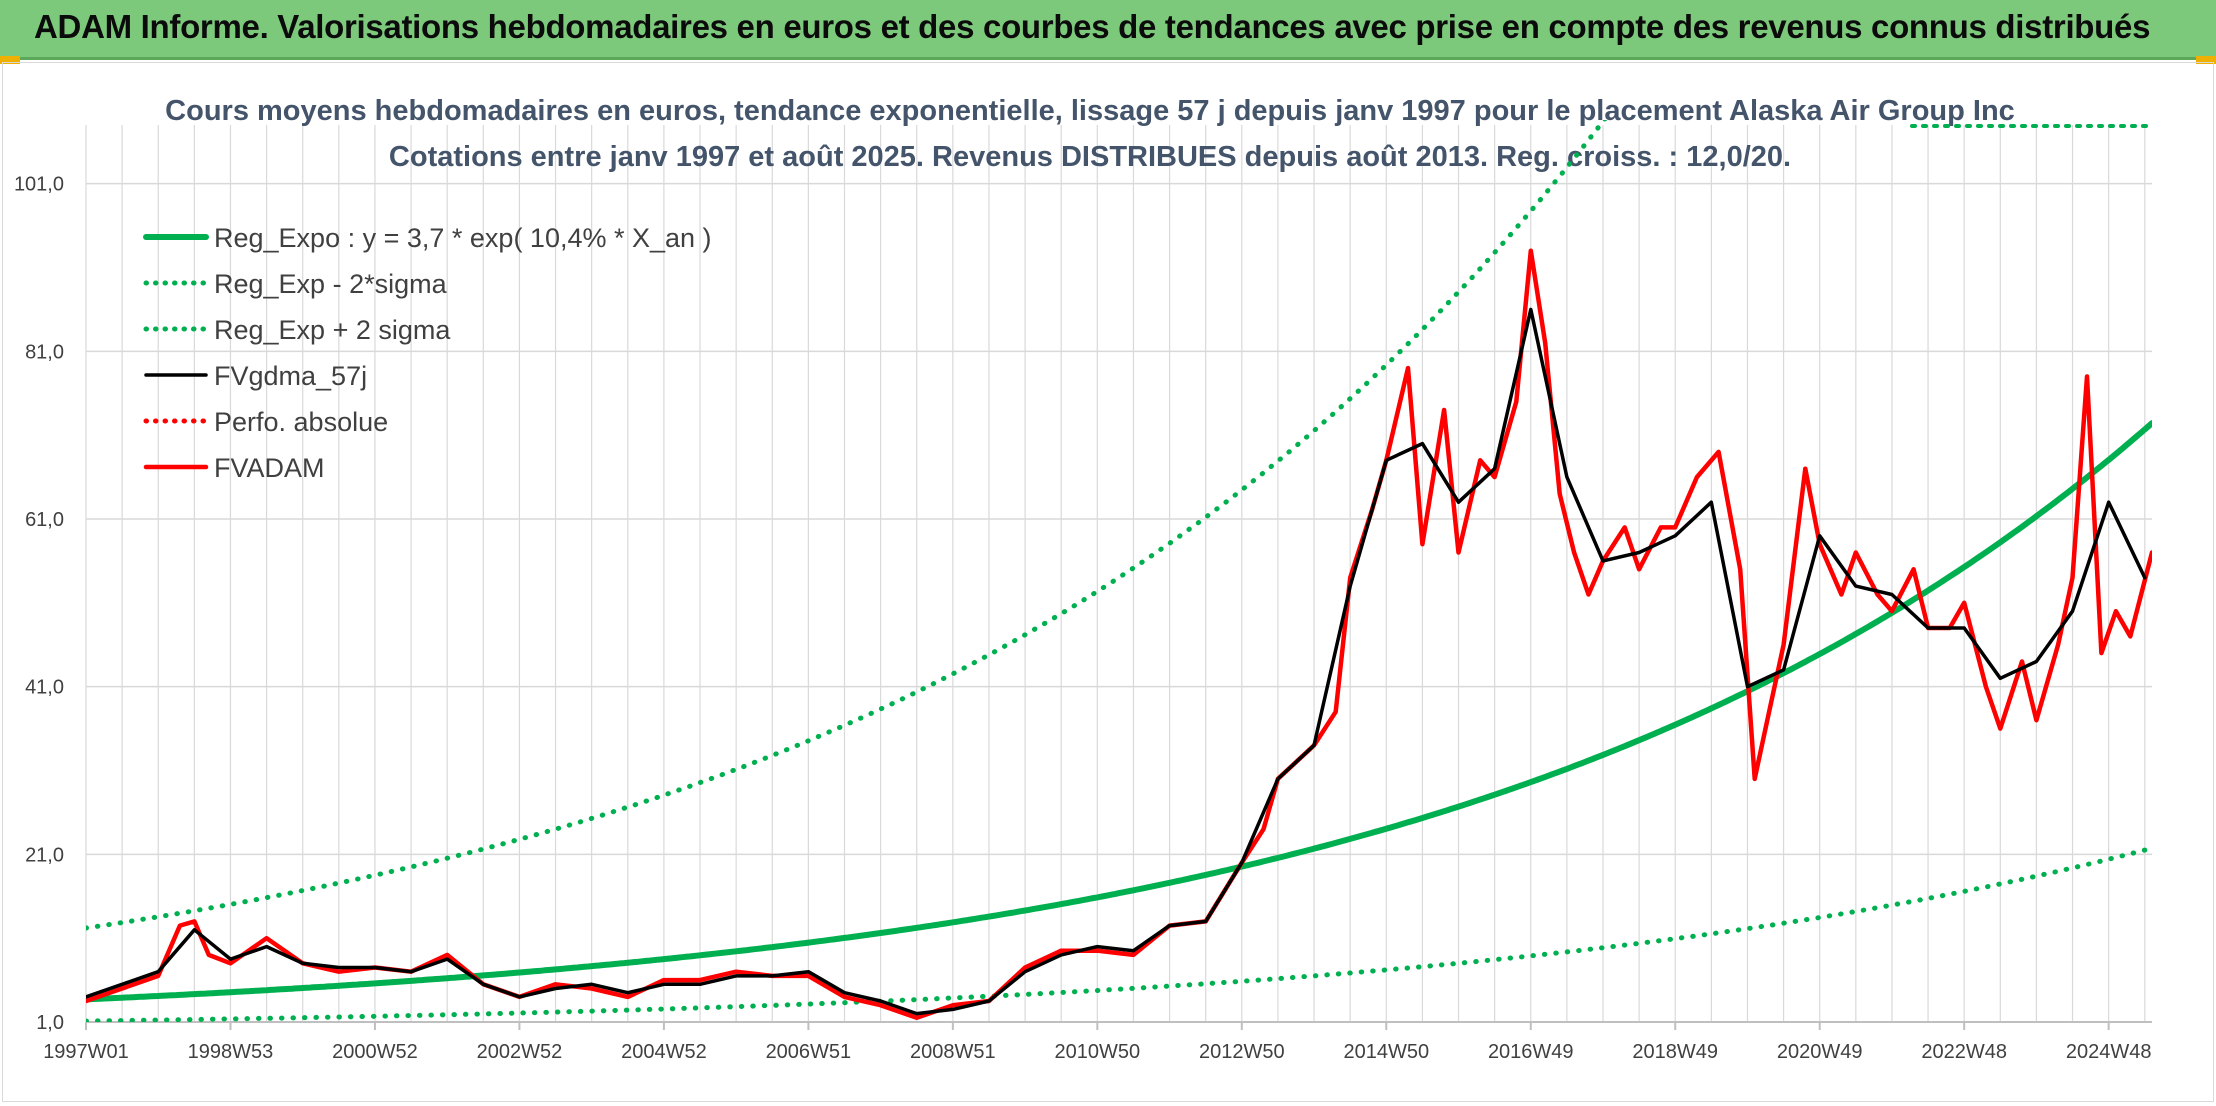  What do you see at coordinates (2206, 60) in the screenshot?
I see `corner-mark-right` at bounding box center [2206, 60].